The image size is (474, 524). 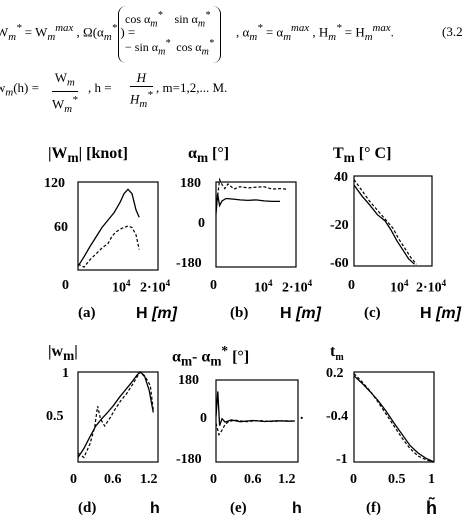 I want to click on panel-a-xlabel: H [m], so click(x=156, y=313).